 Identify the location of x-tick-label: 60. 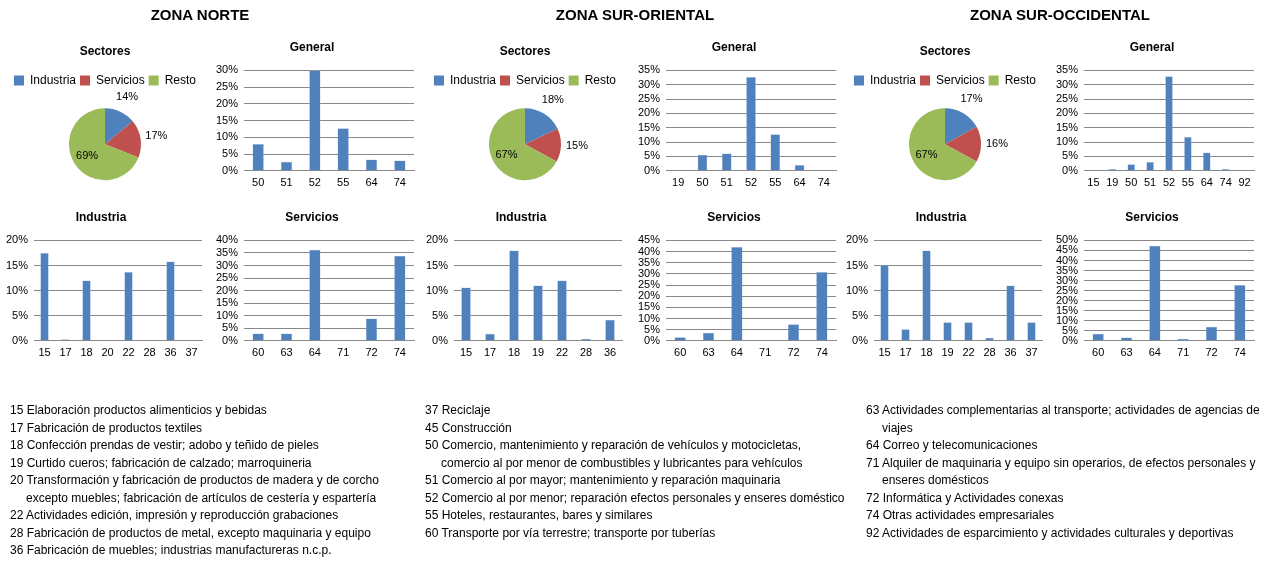
(258, 352).